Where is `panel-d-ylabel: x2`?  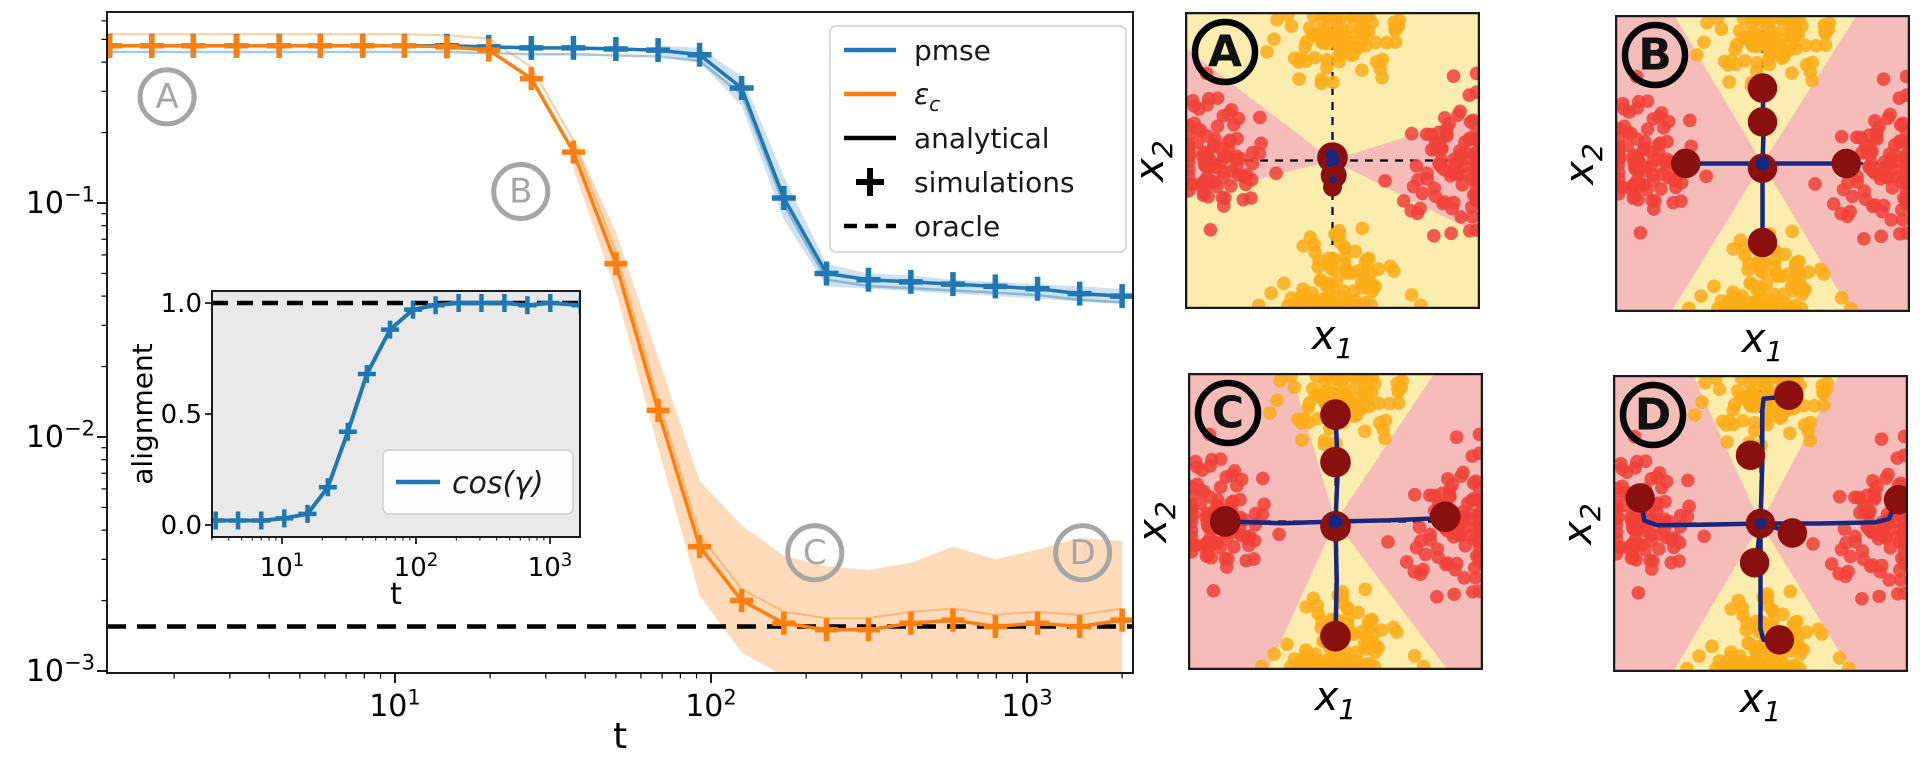
panel-d-ylabel: x2 is located at coordinates (1581, 523).